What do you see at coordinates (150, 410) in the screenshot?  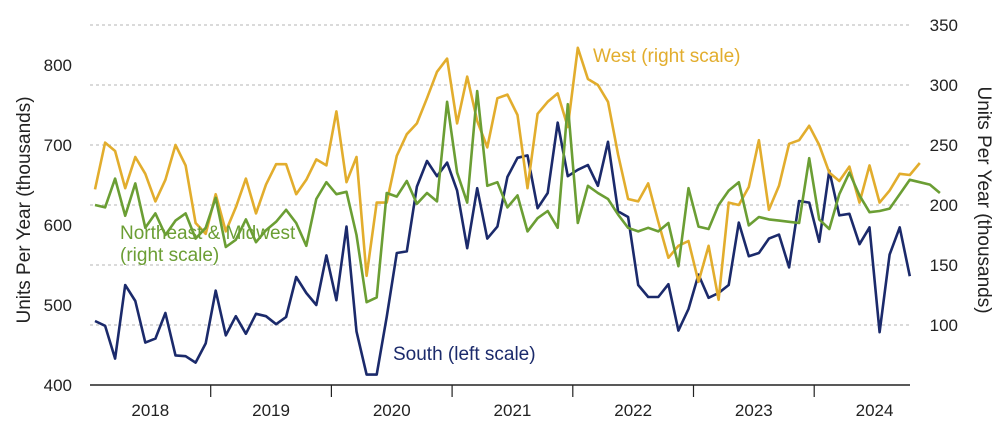 I see `x-tick-2018: 2018` at bounding box center [150, 410].